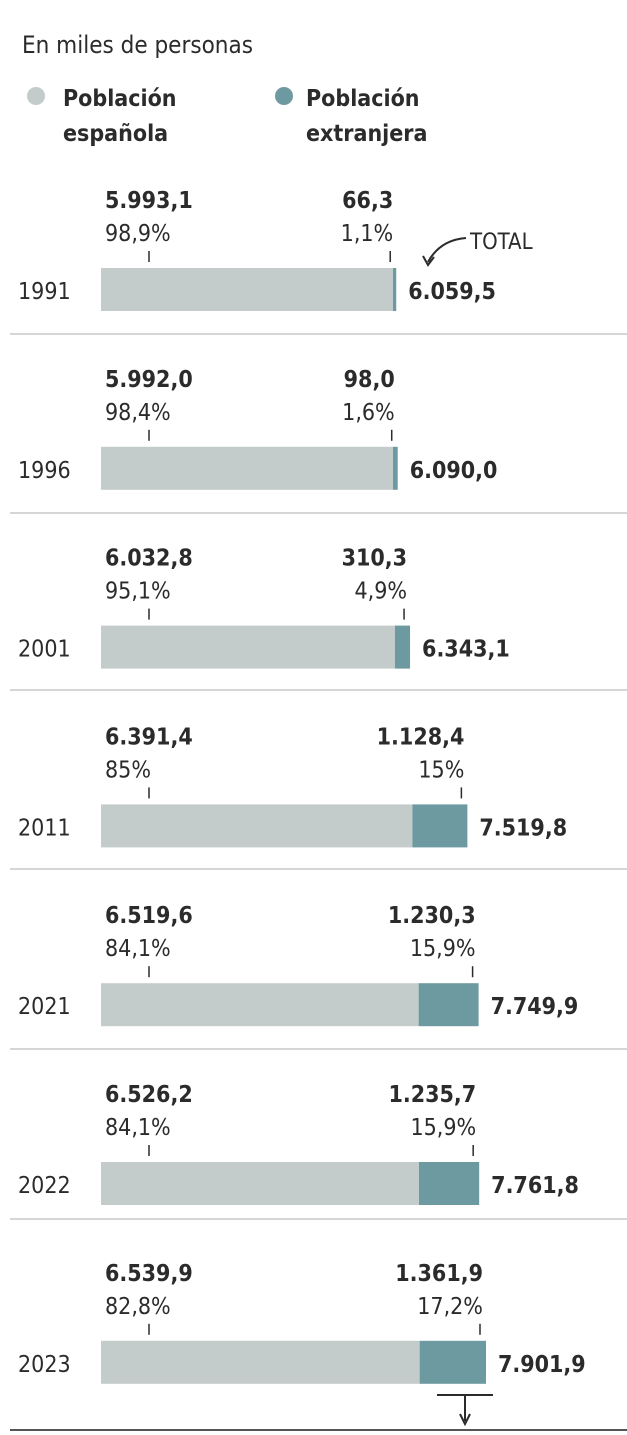 This screenshot has height=1435, width=627. What do you see at coordinates (44, 1186) in the screenshot?
I see `year-label: 2022` at bounding box center [44, 1186].